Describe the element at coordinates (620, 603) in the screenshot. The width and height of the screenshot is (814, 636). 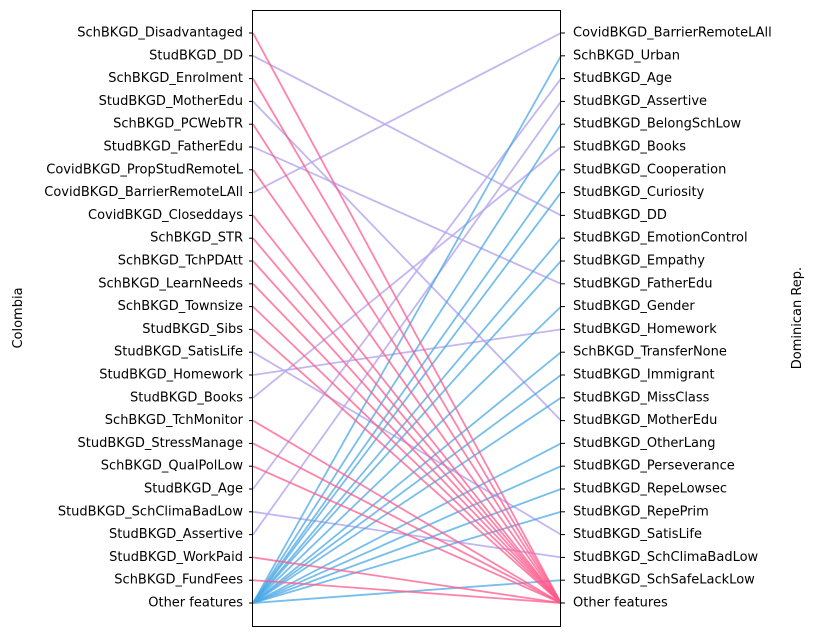
I see `right-tick-label: Other features` at that location.